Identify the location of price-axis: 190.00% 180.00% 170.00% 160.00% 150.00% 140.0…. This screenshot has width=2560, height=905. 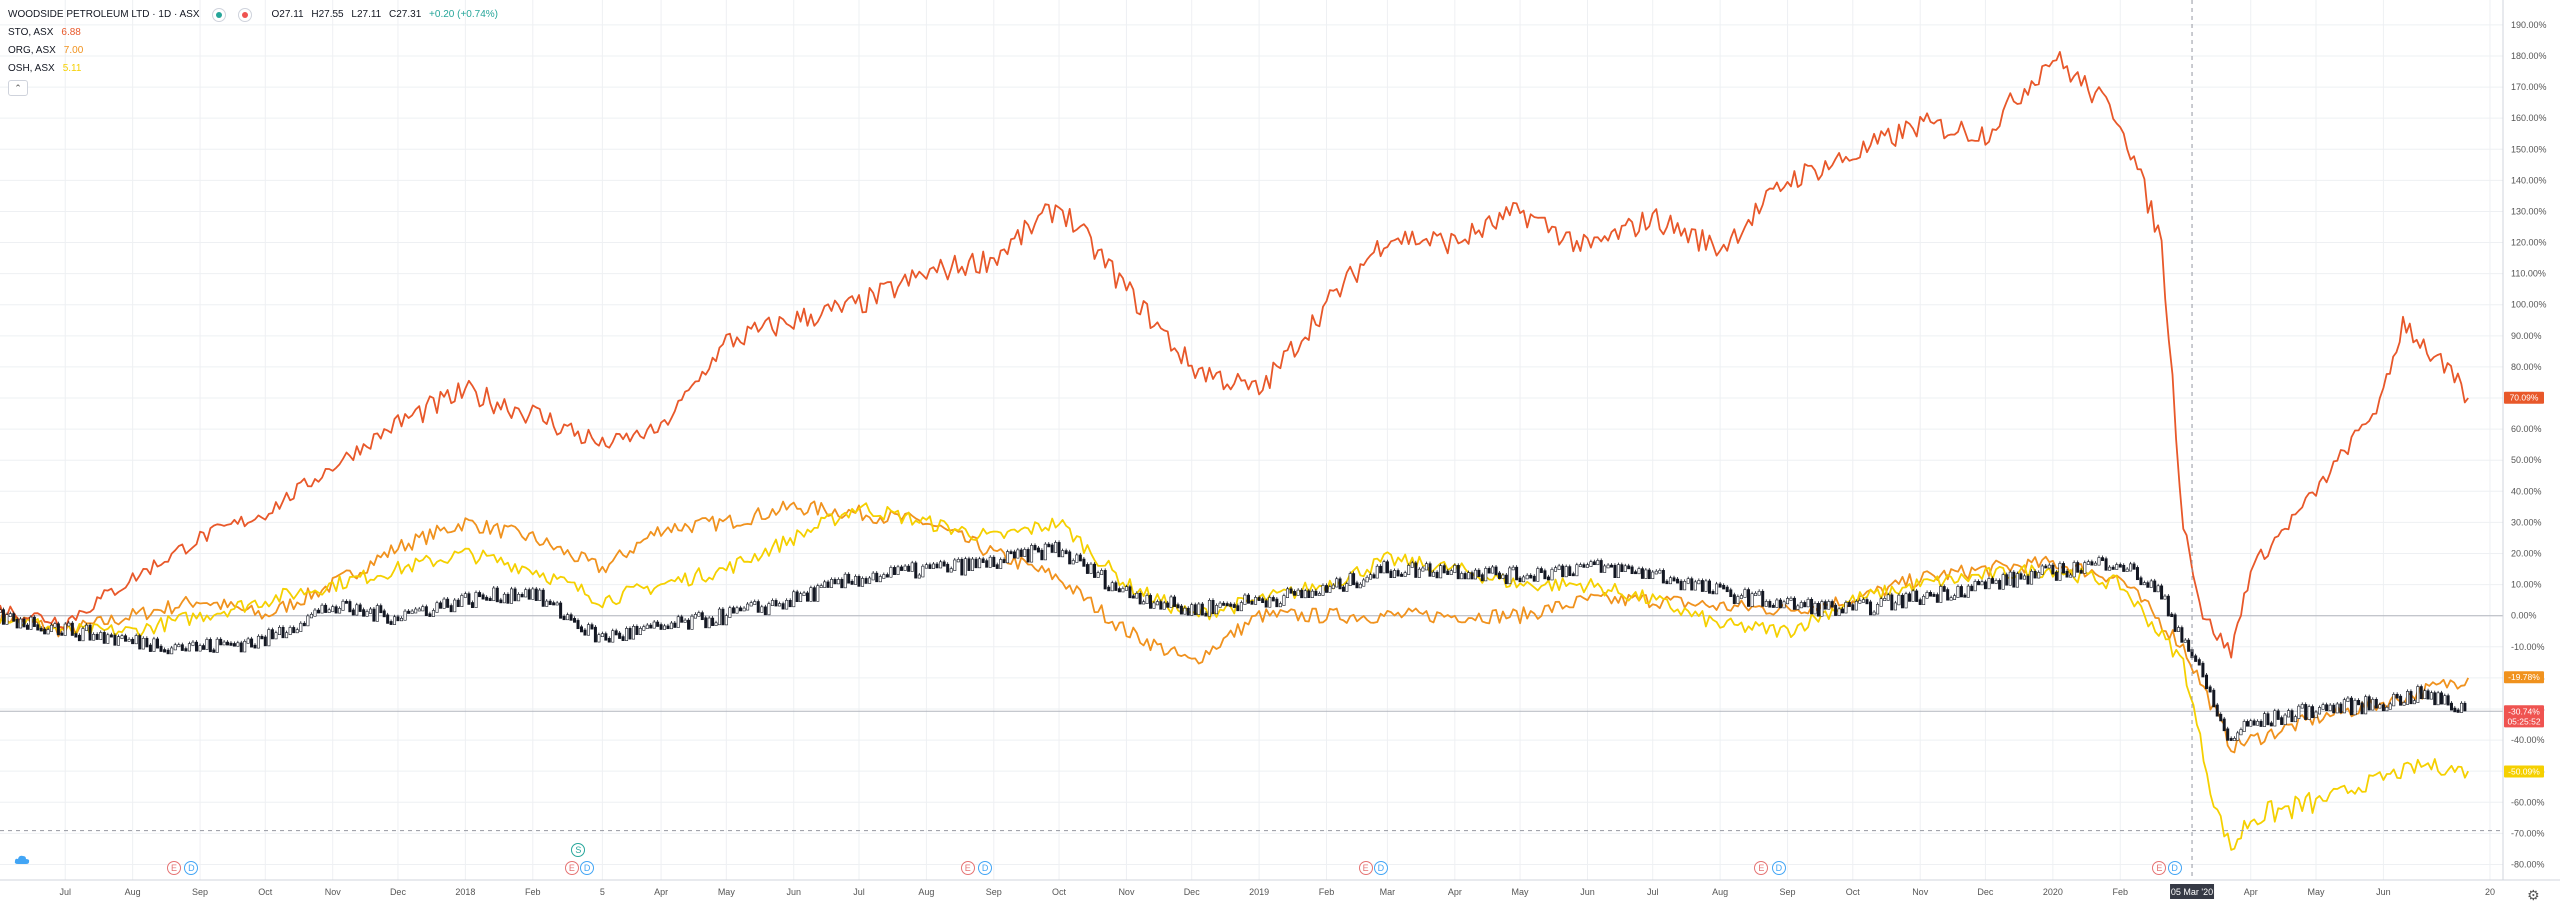
(2531, 452).